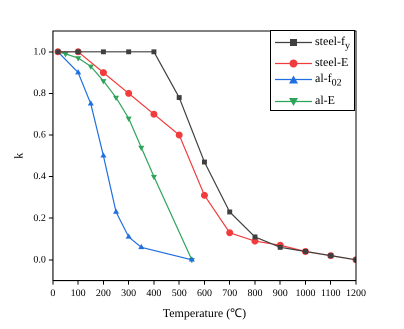  Describe the element at coordinates (330, 294) in the screenshot. I see `x-tick-label: 1100` at that location.